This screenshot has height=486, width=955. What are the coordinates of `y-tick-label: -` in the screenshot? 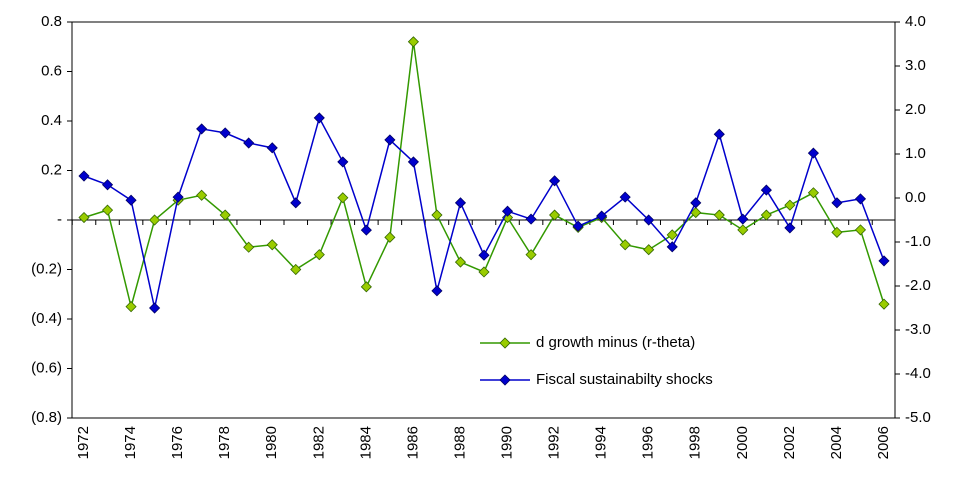 It's located at (59, 219).